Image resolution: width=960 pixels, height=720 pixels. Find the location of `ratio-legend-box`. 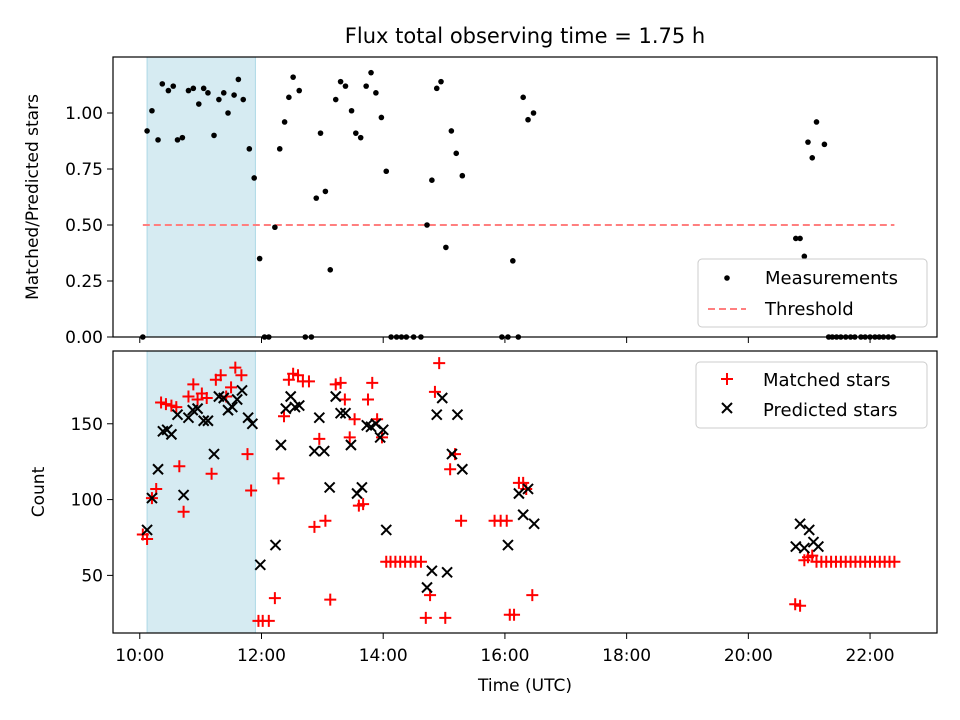

ratio-legend-box is located at coordinates (812, 293).